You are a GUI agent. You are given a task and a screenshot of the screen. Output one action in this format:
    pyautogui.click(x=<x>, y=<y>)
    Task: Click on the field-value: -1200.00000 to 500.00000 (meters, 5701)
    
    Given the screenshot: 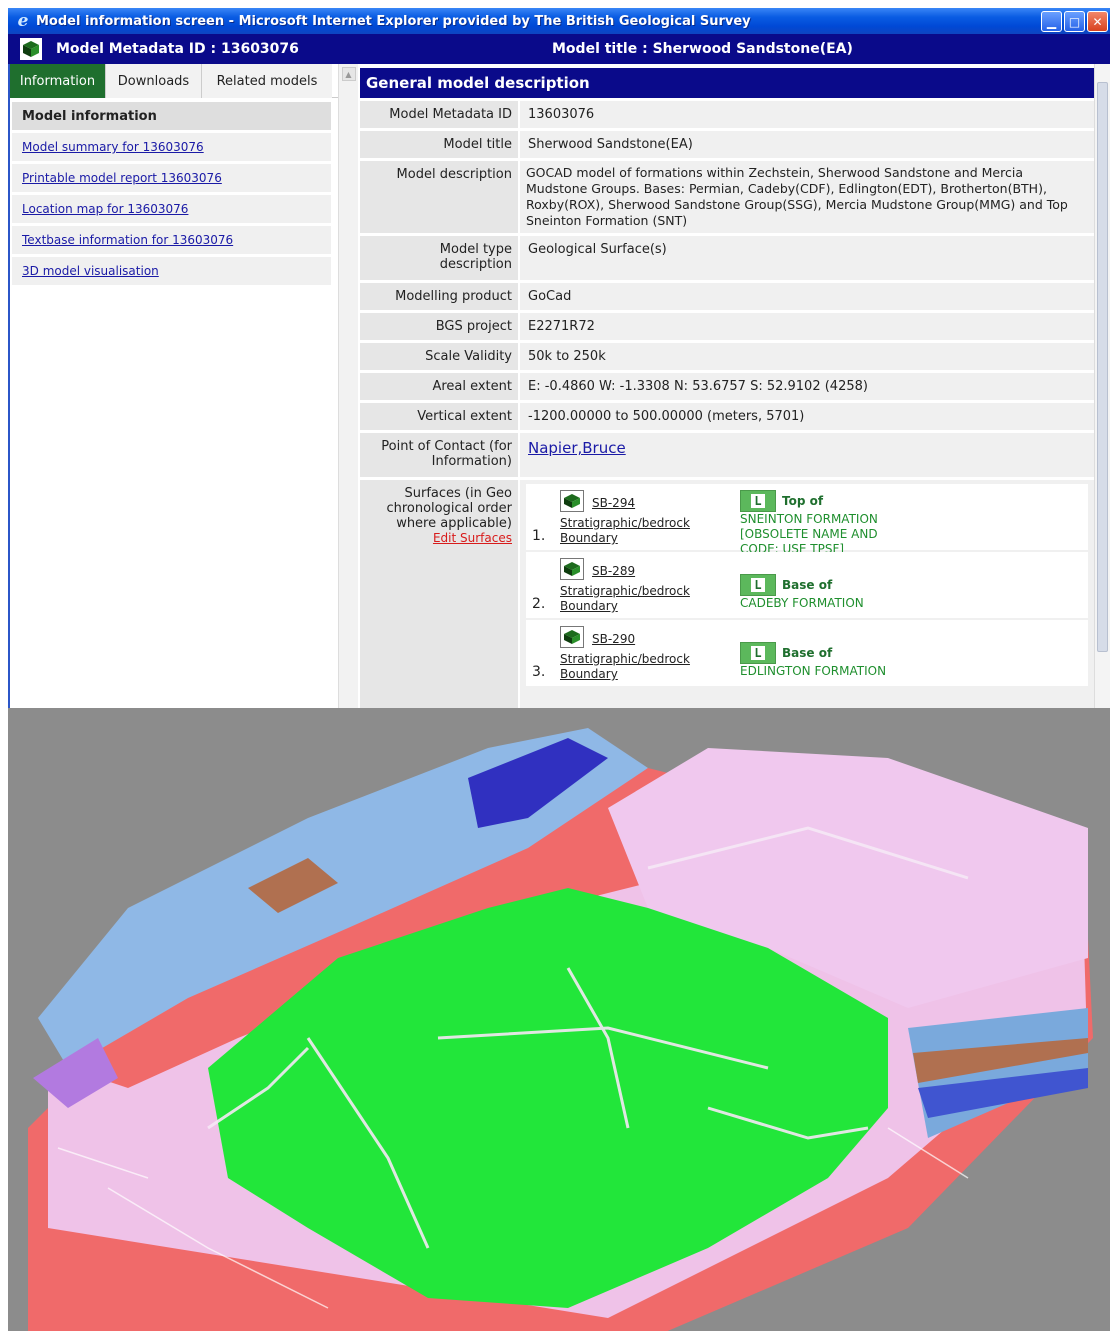 What is the action you would take?
    pyautogui.click(x=807, y=416)
    